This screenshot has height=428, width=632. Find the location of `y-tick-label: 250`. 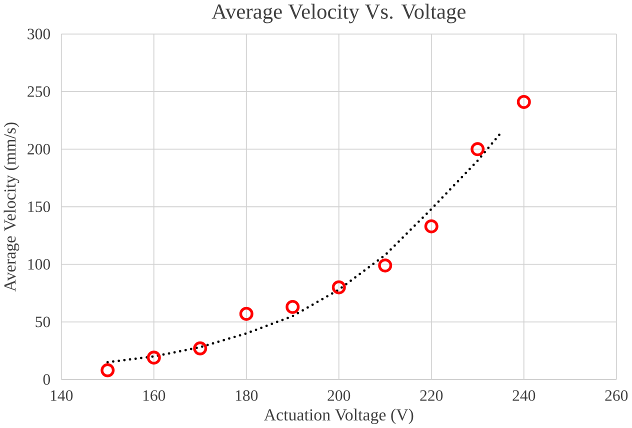

y-tick-label: 250 is located at coordinates (39, 92).